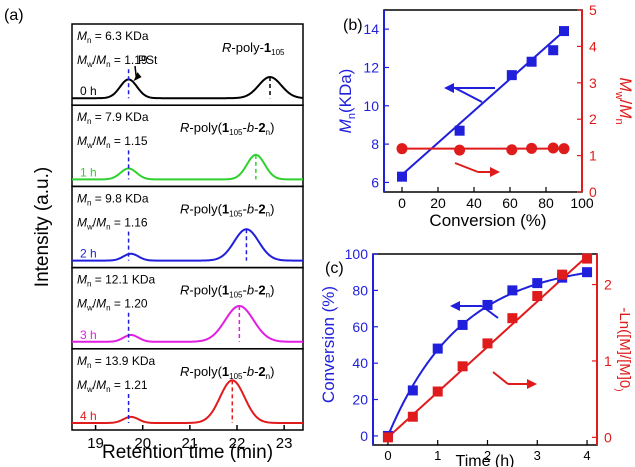  I want to click on panel-label: (a), so click(14, 15).